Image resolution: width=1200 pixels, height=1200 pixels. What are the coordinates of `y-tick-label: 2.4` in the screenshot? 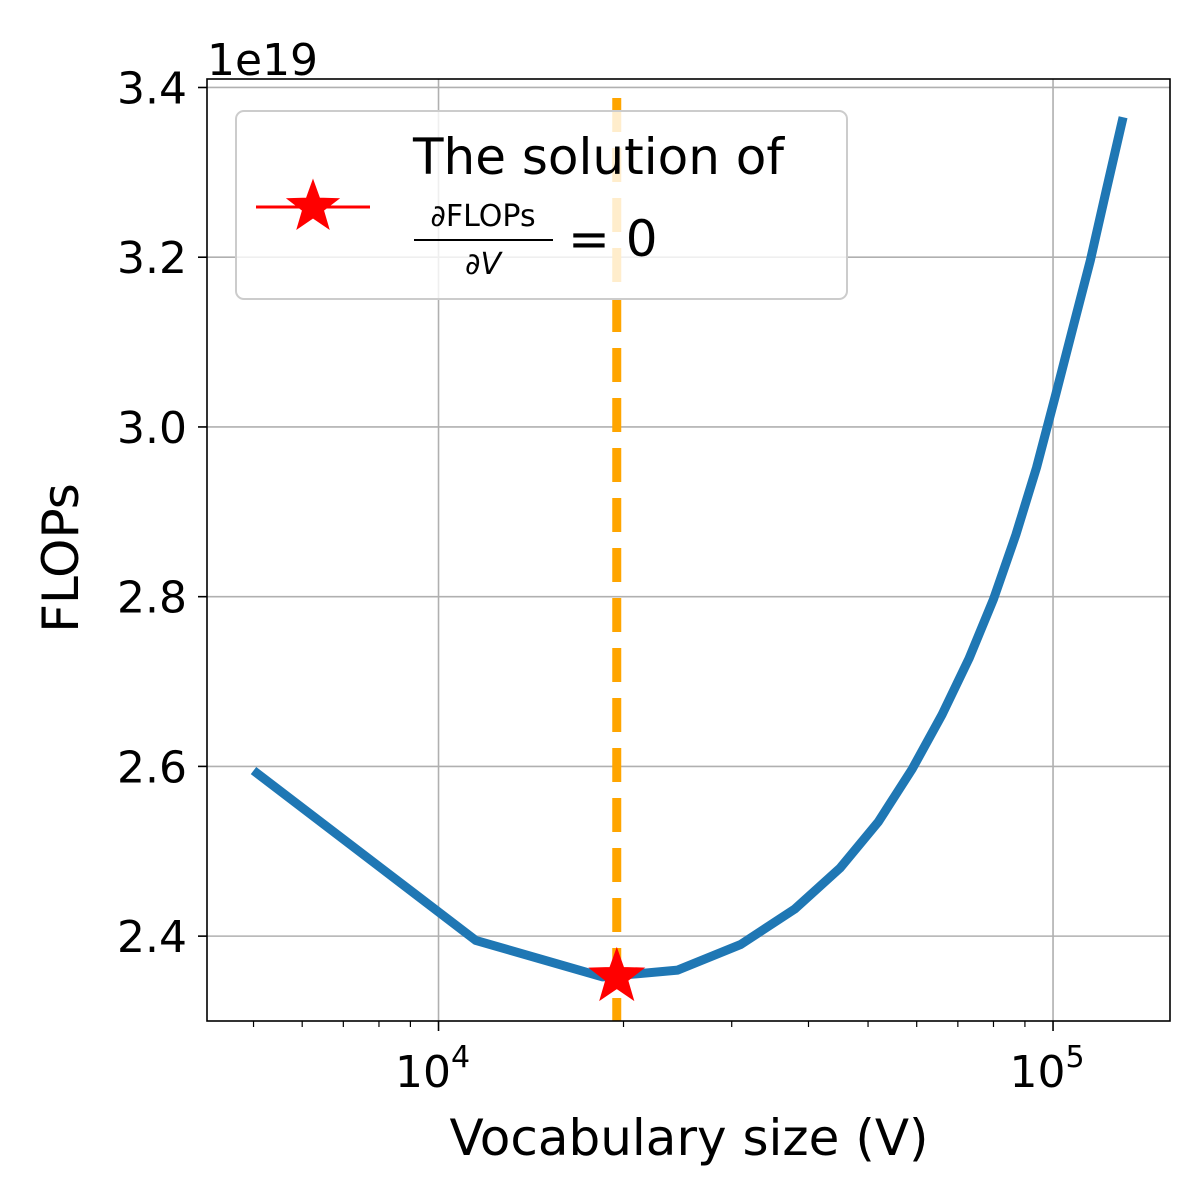 It's located at (152, 937).